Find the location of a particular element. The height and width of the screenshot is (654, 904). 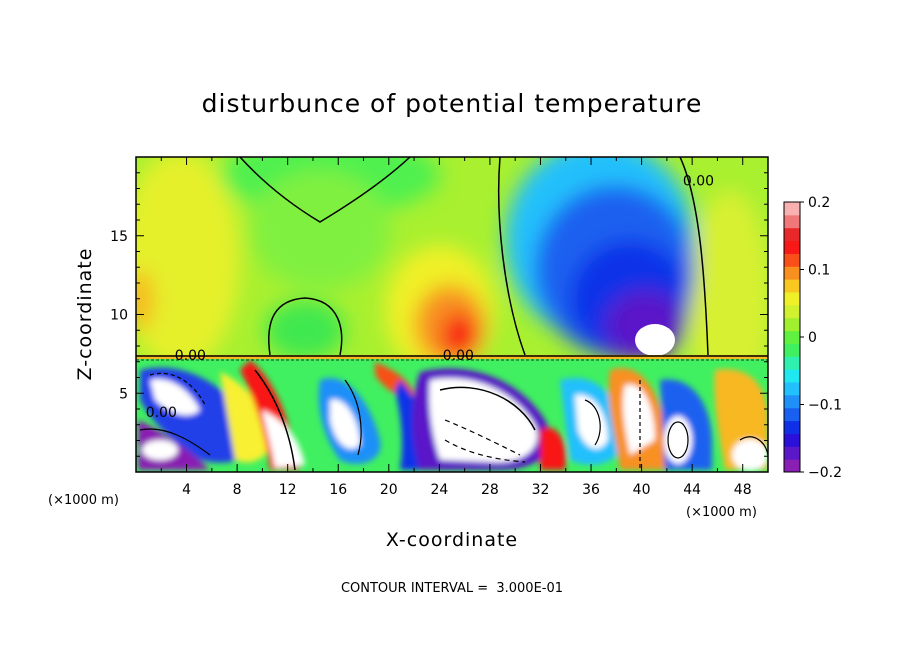

chart-title: disturbunce of potential temperature is located at coordinates (452, 103).